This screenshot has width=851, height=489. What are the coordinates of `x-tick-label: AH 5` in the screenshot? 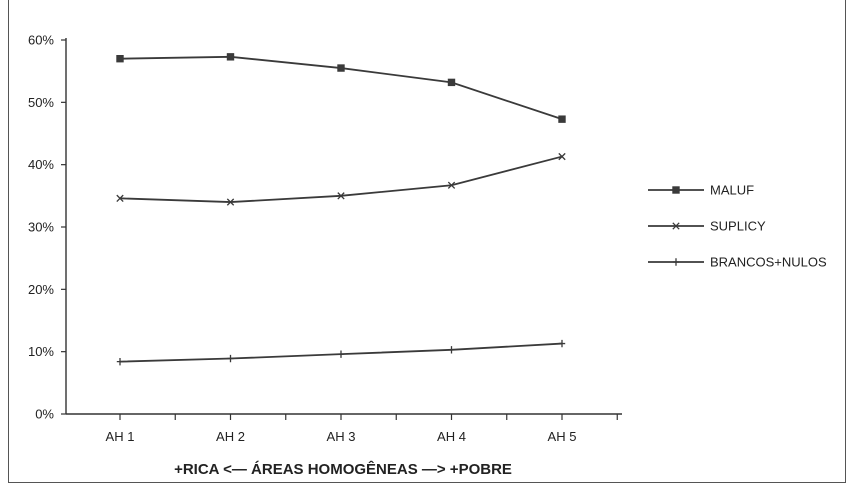 It's located at (562, 436).